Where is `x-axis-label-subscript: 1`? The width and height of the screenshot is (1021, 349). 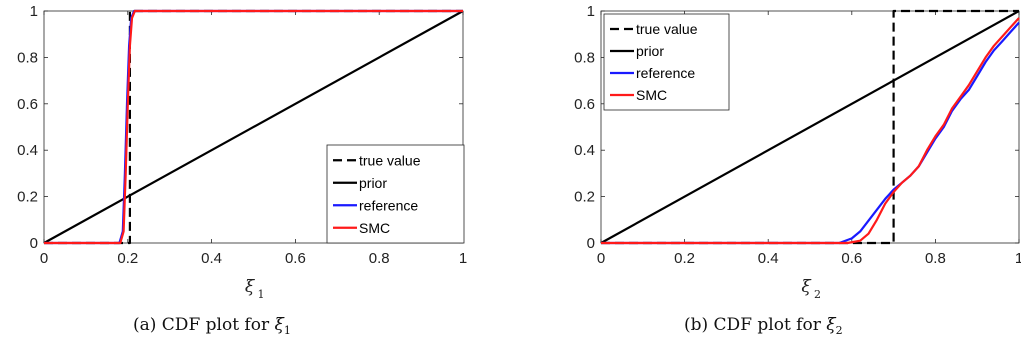
x-axis-label-subscript: 1 is located at coordinates (261, 294).